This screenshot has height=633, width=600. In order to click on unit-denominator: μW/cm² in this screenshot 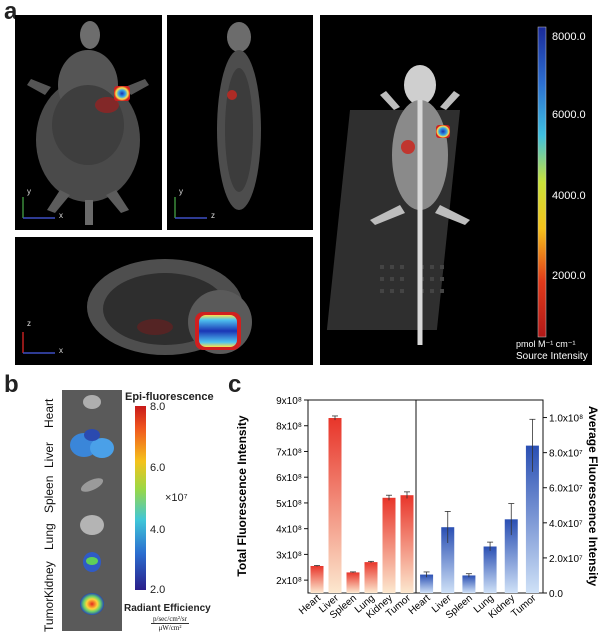, I will do `click(170, 628)`.